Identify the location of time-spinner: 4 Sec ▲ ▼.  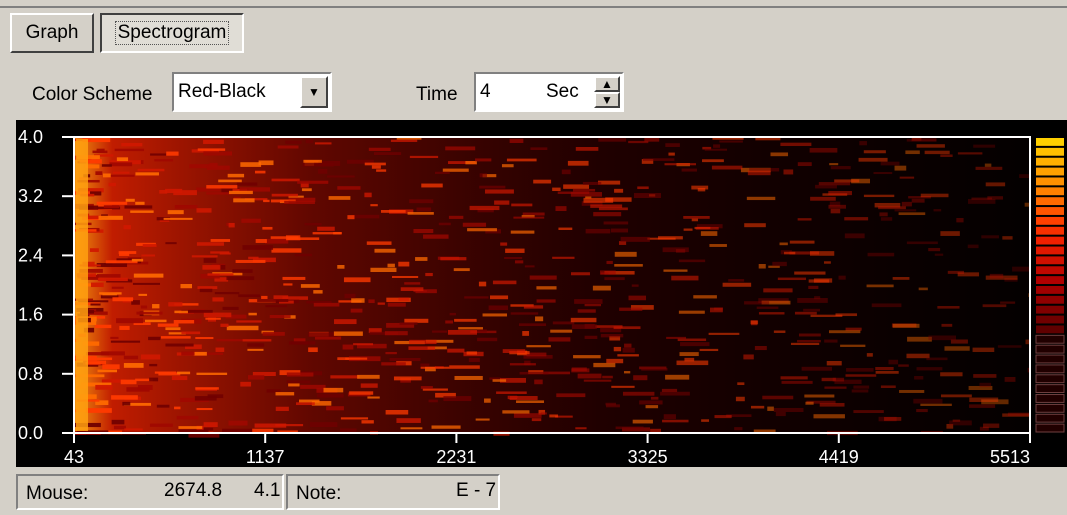
(549, 92).